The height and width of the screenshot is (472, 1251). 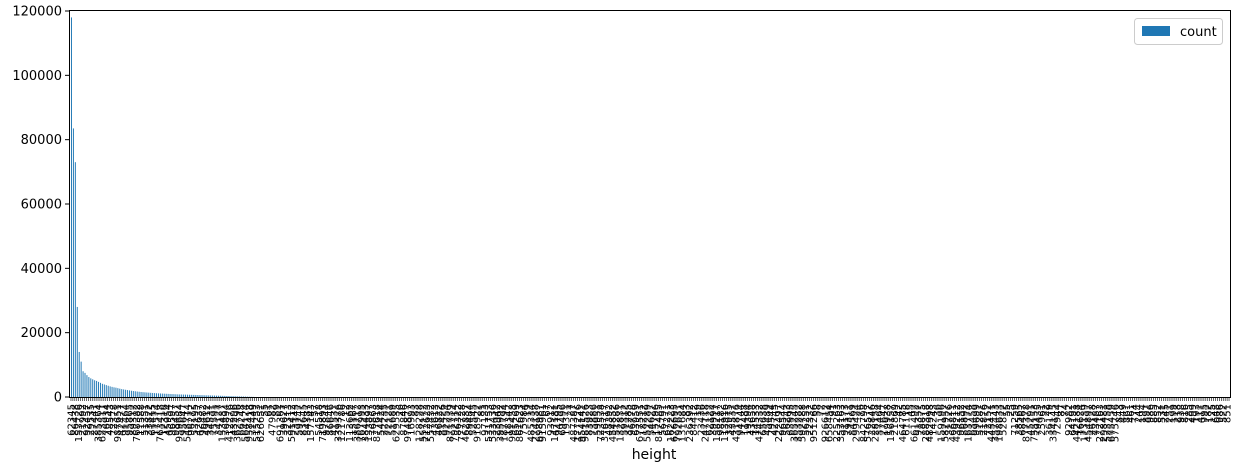 I want to click on x-tick-label: 43531, so click(x=733, y=420).